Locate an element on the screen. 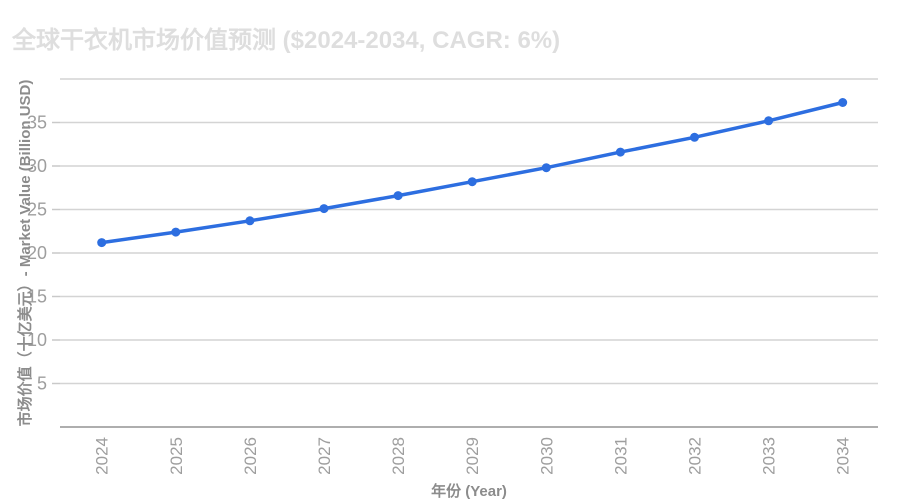  x-tick-label: 2029 is located at coordinates (472, 456).